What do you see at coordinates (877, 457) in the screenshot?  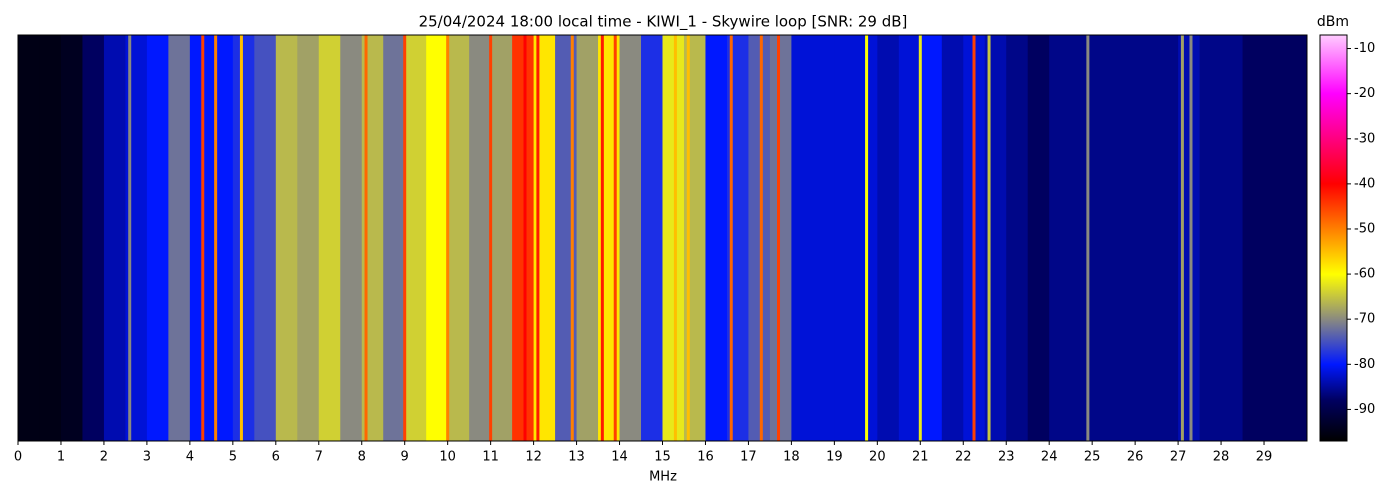 I see `x-tick-label: 20` at bounding box center [877, 457].